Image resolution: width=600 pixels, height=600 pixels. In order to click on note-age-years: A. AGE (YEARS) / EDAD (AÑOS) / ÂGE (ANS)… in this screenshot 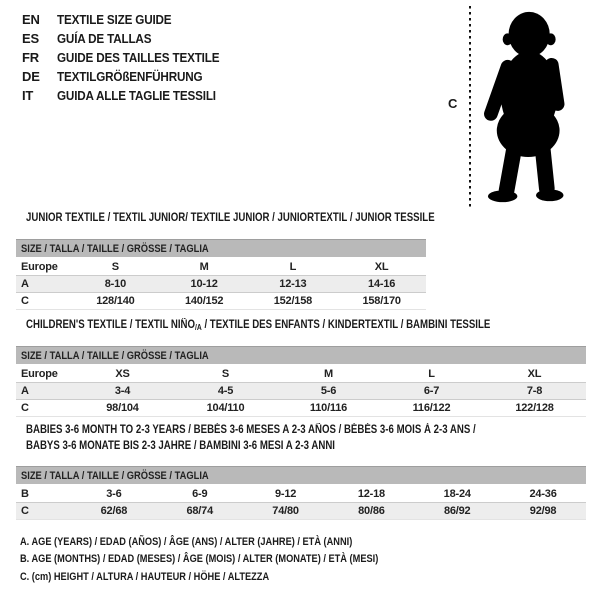, I will do `click(186, 541)`.